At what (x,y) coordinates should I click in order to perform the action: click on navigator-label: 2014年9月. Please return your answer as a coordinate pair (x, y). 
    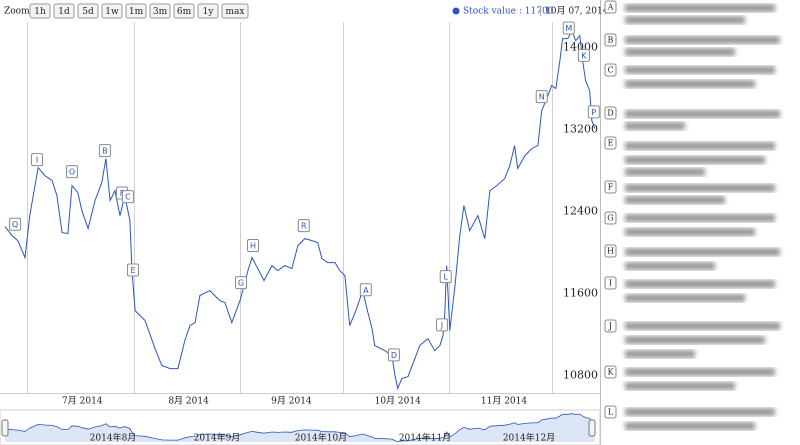
    Looking at the image, I should click on (217, 438).